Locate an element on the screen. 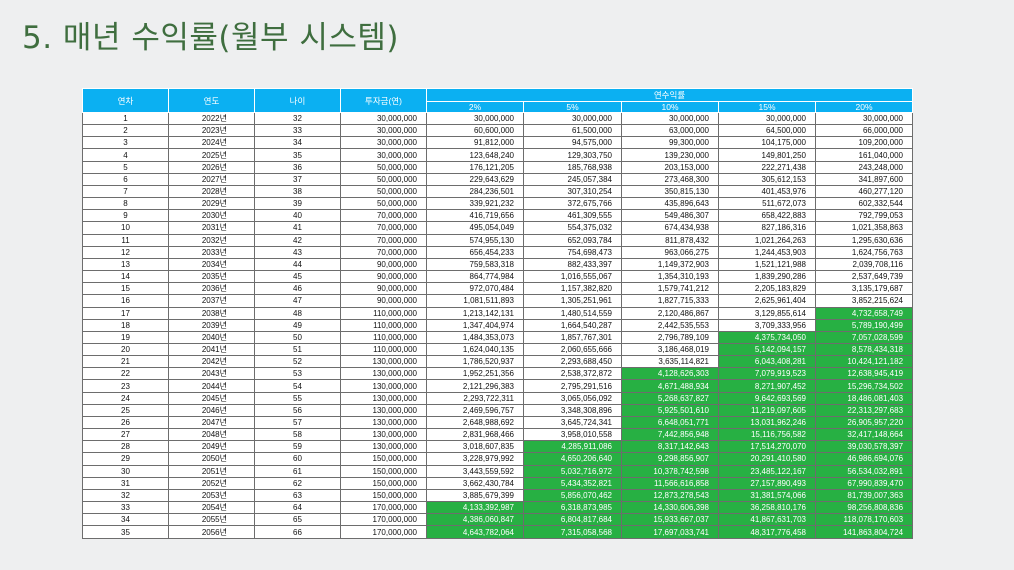 The width and height of the screenshot is (1014, 570). cell-rate-5: 7,315,058,568 is located at coordinates (572, 532).